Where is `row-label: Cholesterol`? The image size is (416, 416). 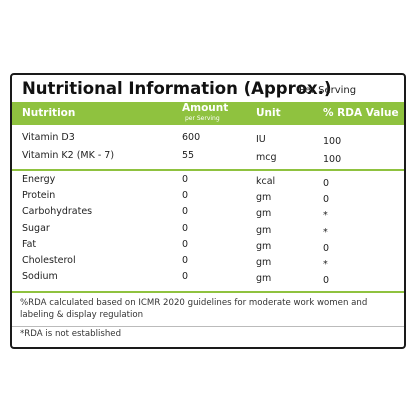
row-label: Cholesterol is located at coordinates (49, 260).